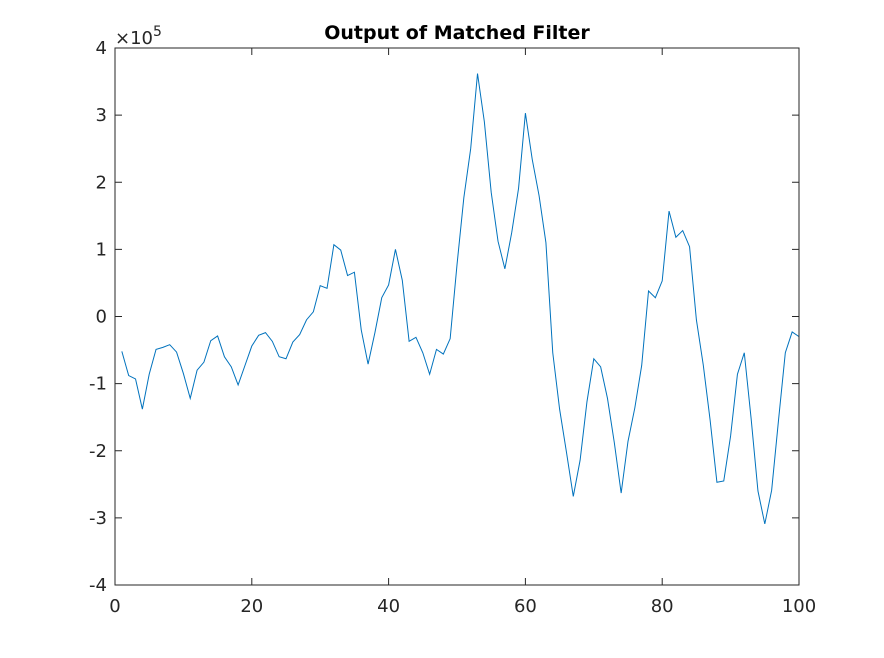 Image resolution: width=884 pixels, height=658 pixels. I want to click on y-tick-label: -4, so click(98, 585).